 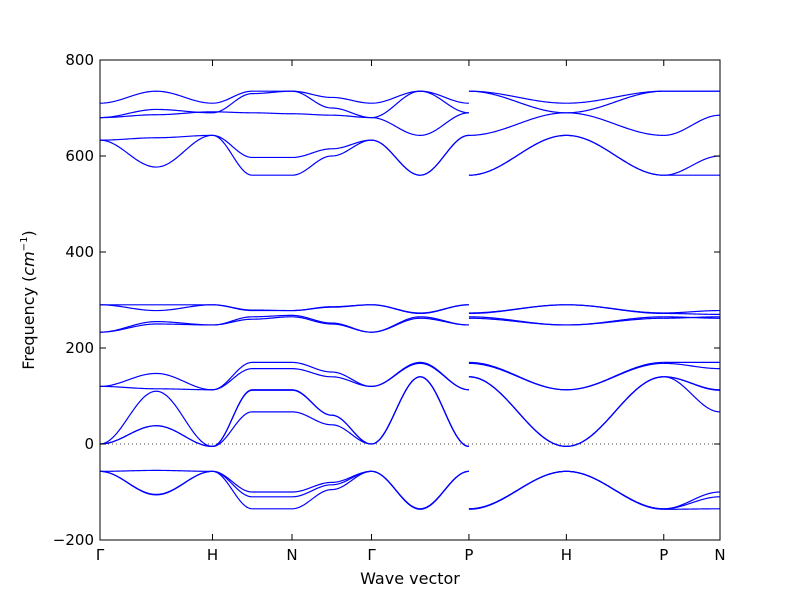 What do you see at coordinates (28, 233) in the screenshot?
I see `y-axis-label-close: )` at bounding box center [28, 233].